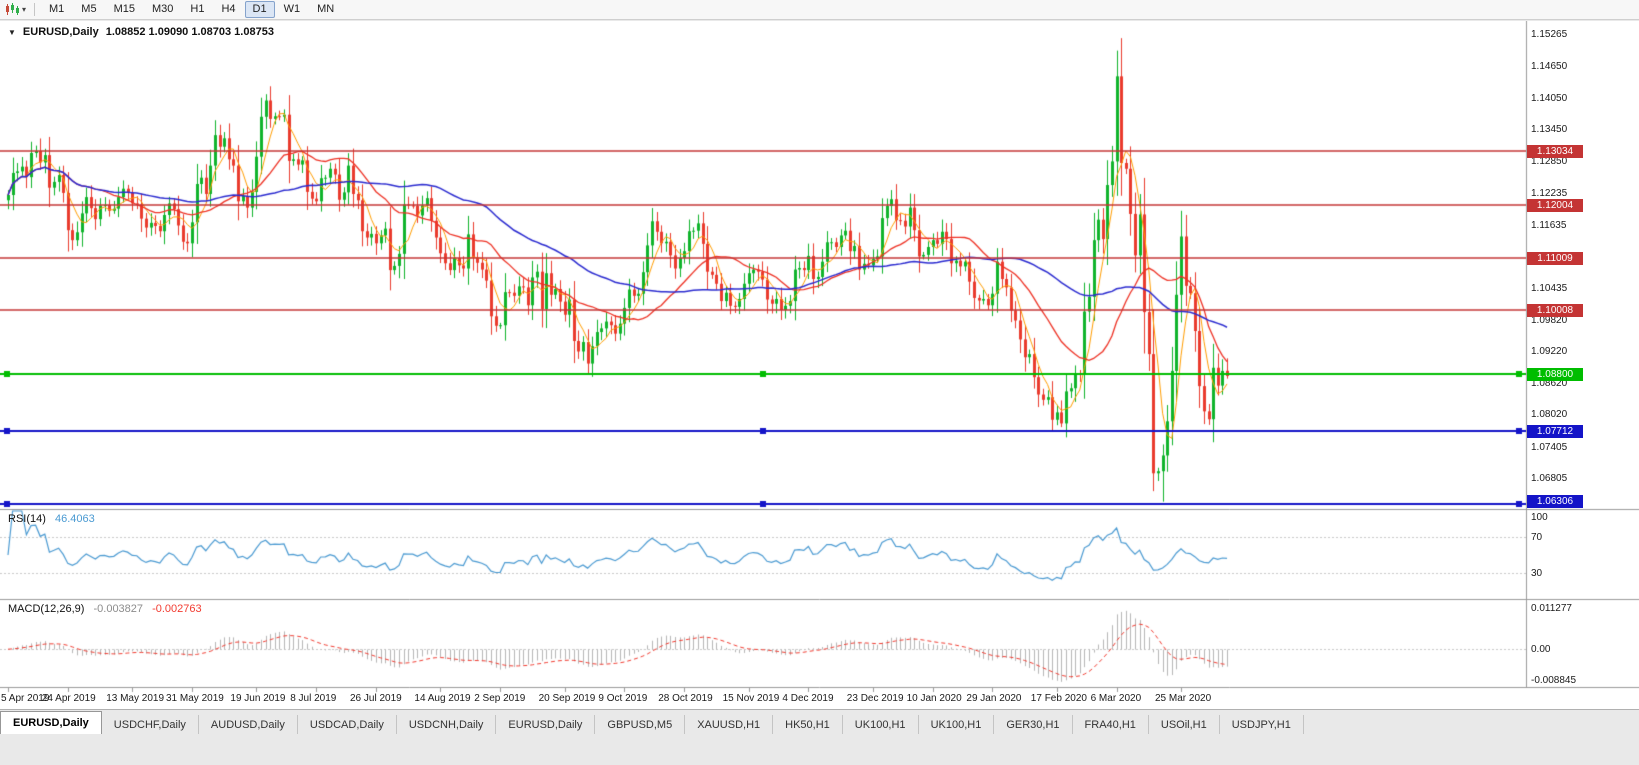 Image resolution: width=1639 pixels, height=765 pixels. What do you see at coordinates (89, 9) in the screenshot?
I see `timeframe-button-m5: M5` at bounding box center [89, 9].